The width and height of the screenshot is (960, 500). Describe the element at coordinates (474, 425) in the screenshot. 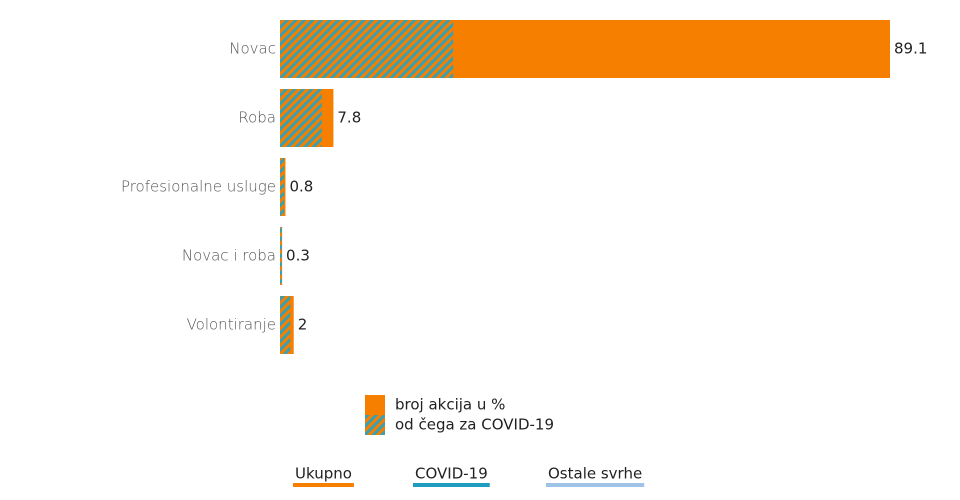

I see `legend-label: od čega za COVID-19` at that location.